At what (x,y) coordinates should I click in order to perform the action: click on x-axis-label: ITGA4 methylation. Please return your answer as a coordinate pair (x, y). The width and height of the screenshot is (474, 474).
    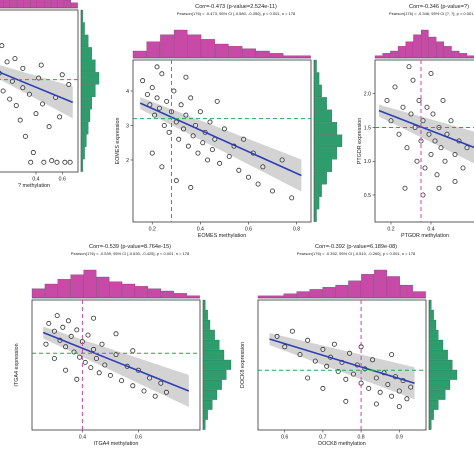
    Looking at the image, I should click on (116, 444).